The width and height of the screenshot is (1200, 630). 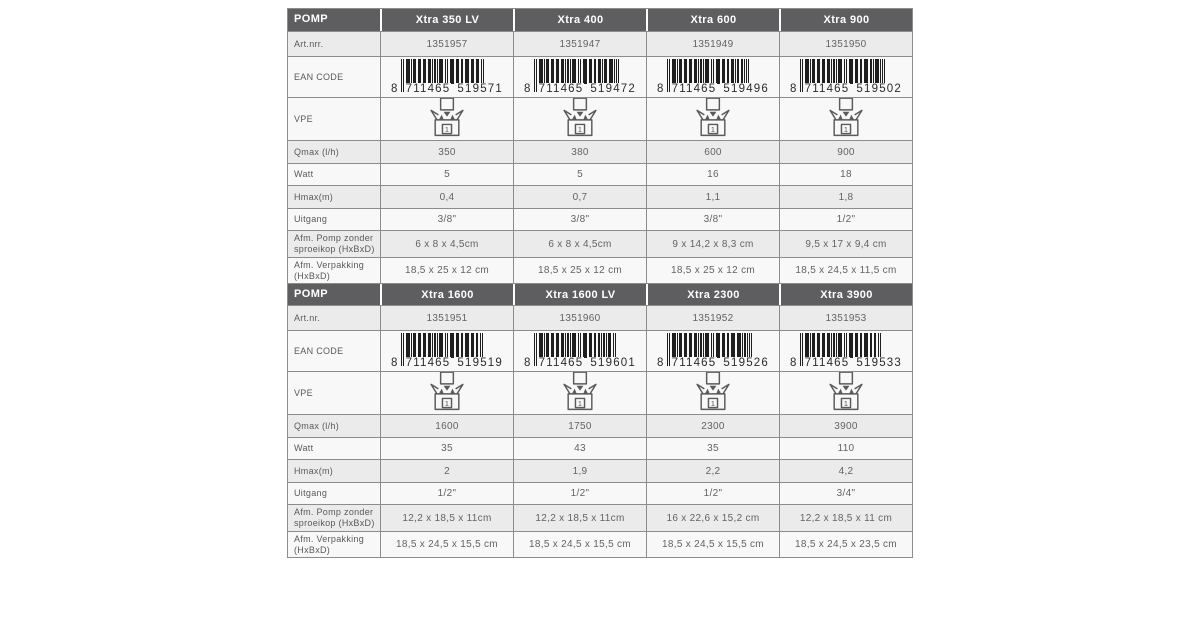 I want to click on spec-value-cell-qmax-value: 2300, so click(x=712, y=426).